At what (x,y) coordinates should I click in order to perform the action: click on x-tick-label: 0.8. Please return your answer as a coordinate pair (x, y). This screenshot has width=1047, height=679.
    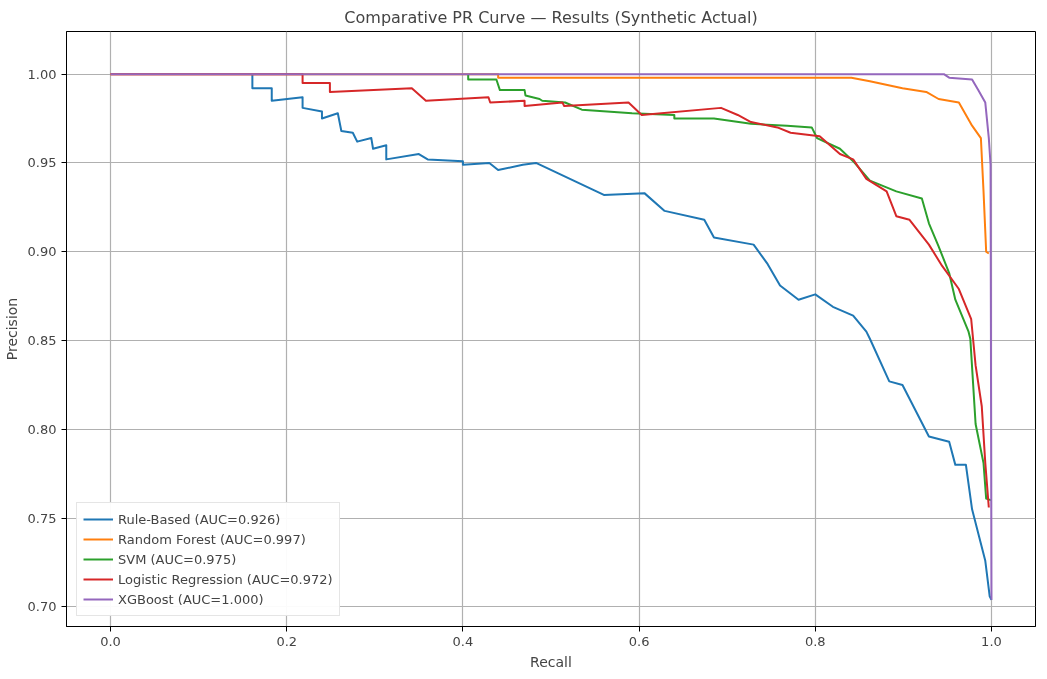
    Looking at the image, I should click on (815, 641).